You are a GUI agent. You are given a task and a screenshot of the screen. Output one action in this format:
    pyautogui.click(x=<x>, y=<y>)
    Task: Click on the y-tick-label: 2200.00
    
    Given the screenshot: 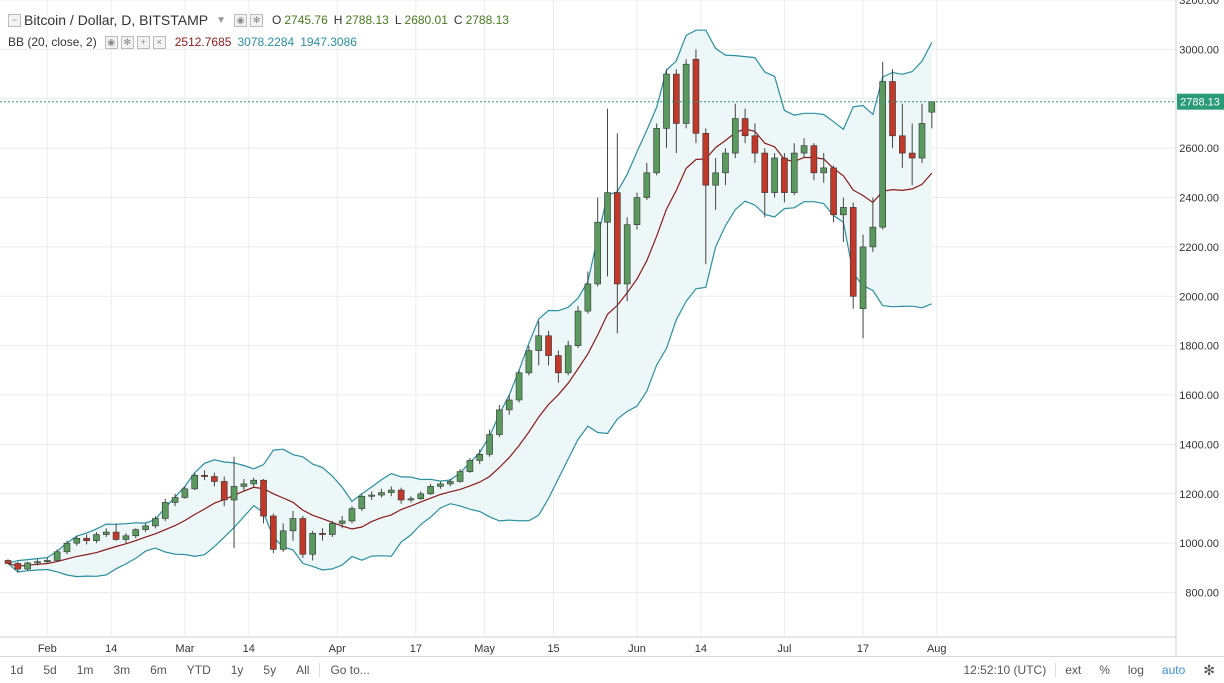 What is the action you would take?
    pyautogui.click(x=1199, y=248)
    